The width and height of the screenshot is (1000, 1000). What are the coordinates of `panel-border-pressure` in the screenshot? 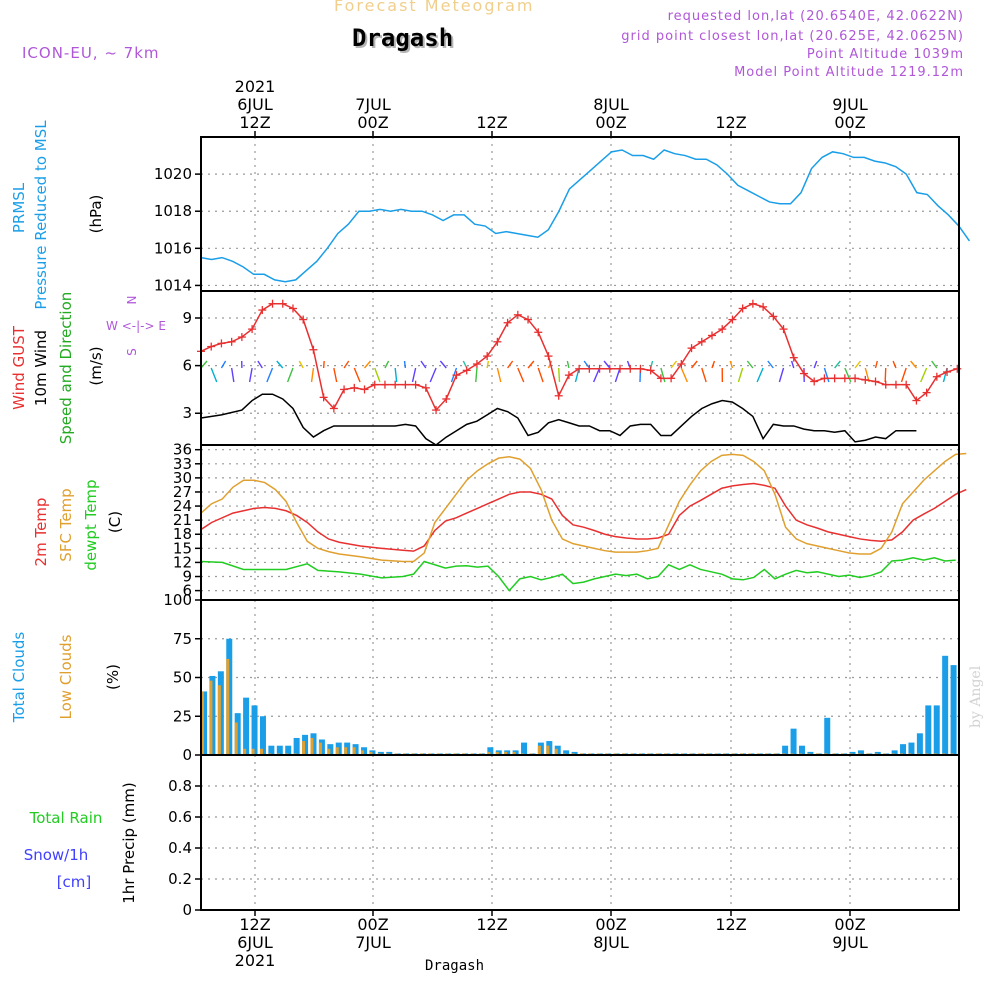 It's located at (580, 214).